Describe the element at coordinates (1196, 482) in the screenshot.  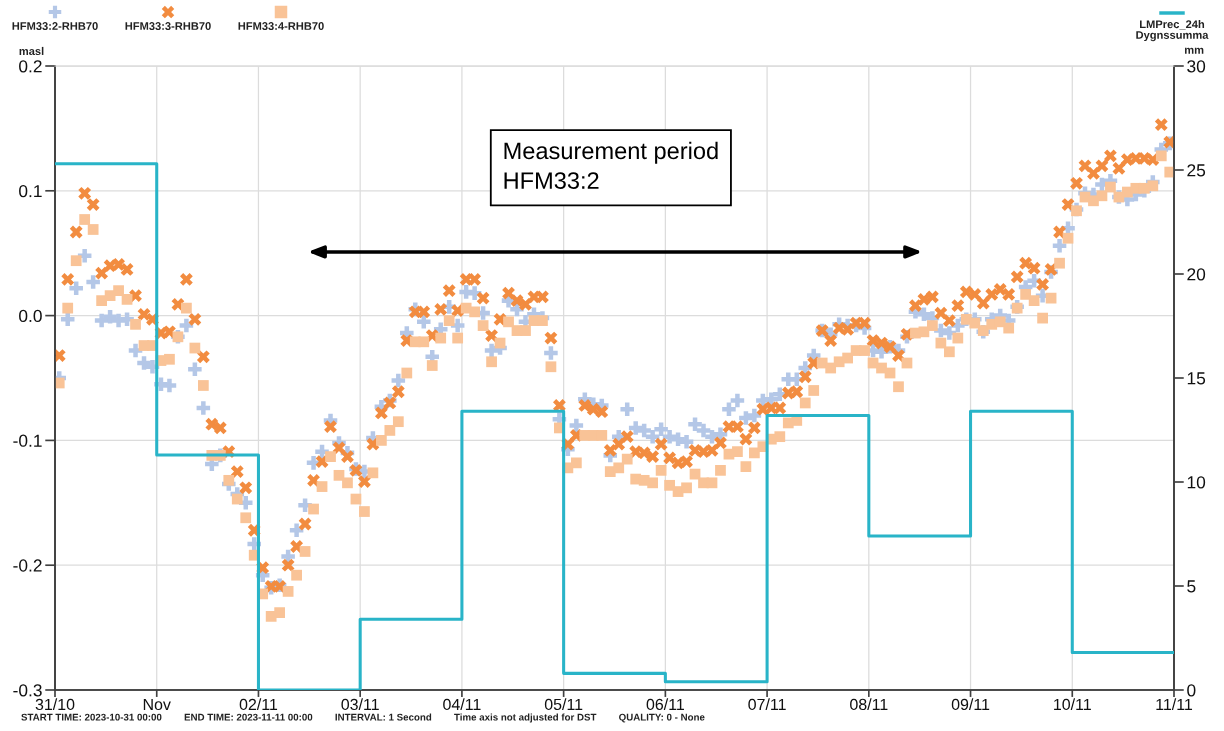
I see `y2-tick-label: 10` at that location.